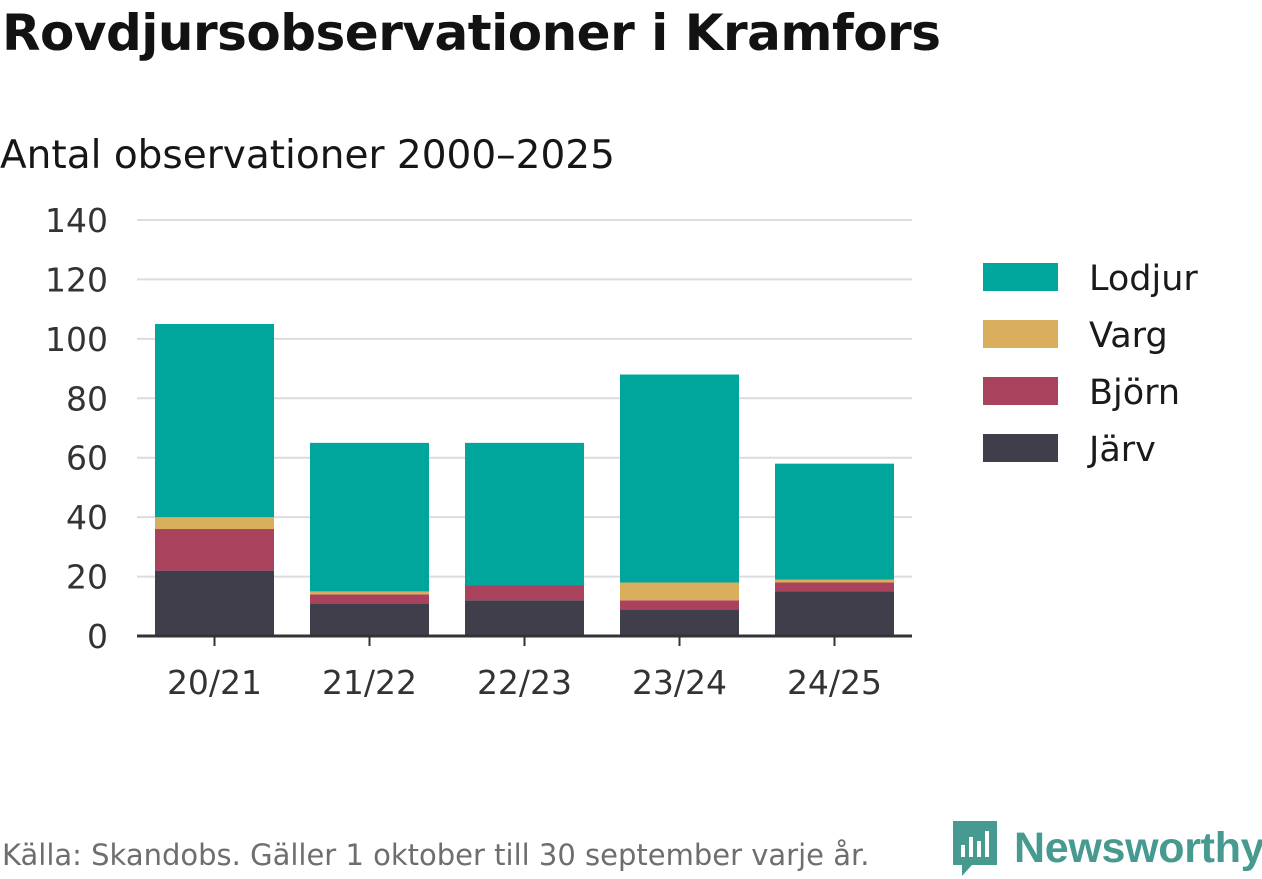  What do you see at coordinates (307, 155) in the screenshot?
I see `chart-subtitle: Antal observationer 2000–2025` at bounding box center [307, 155].